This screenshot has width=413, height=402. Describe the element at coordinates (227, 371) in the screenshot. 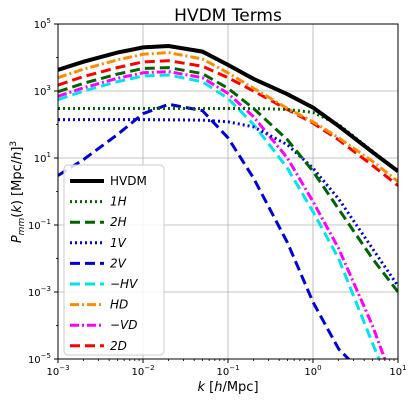

I see `x-tick-label: 10⁻¹` at that location.